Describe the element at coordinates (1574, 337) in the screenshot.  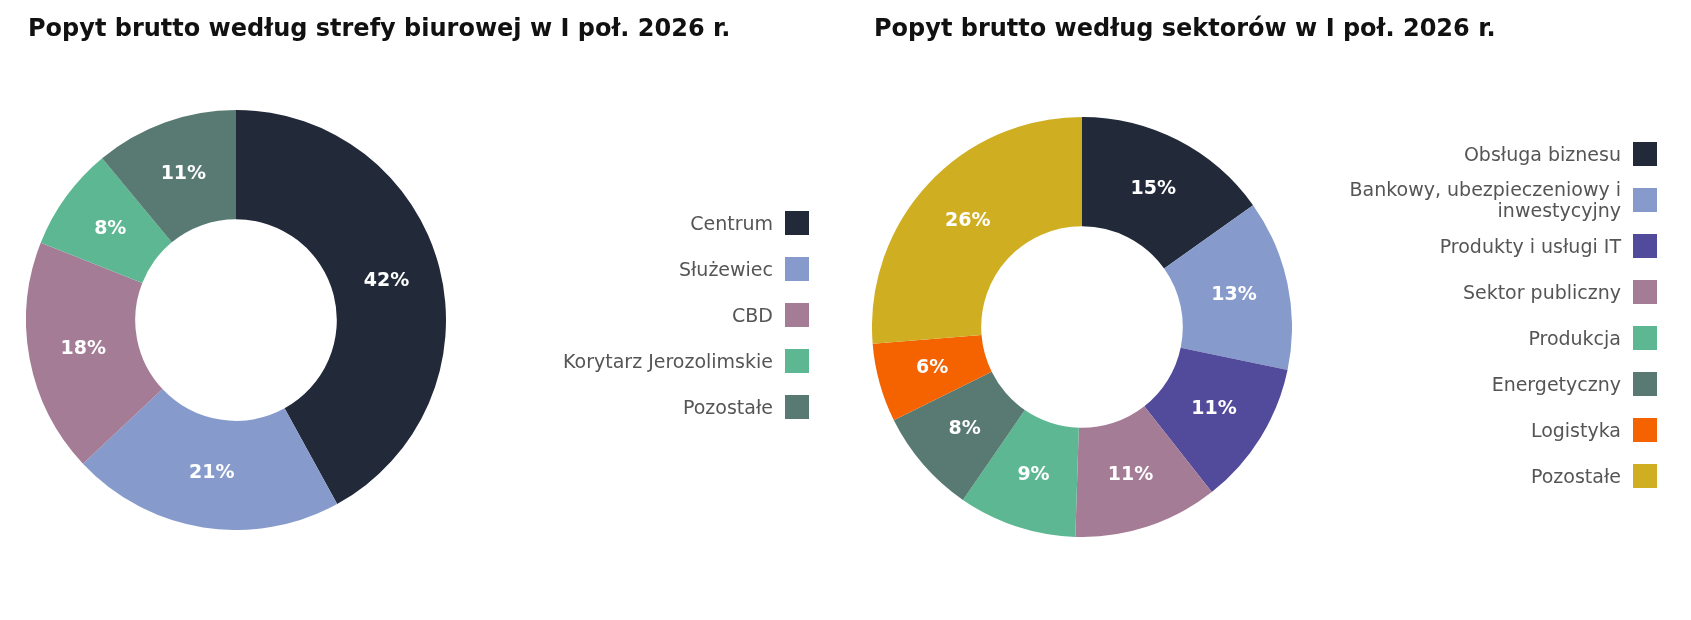
I see `legend-label: Produkcja` at that location.